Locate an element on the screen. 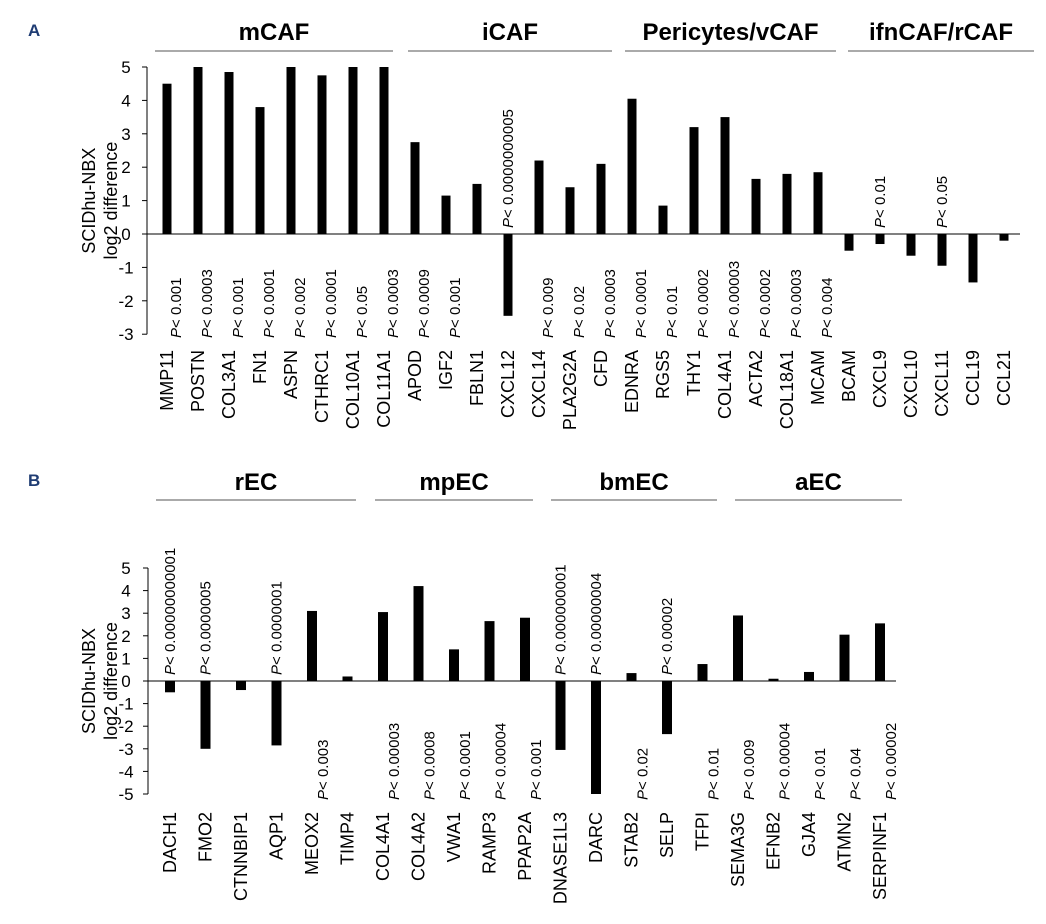 The width and height of the screenshot is (1046, 924). y-axis-title: SCIDhu-NBX log2 difference is located at coordinates (100, 201).